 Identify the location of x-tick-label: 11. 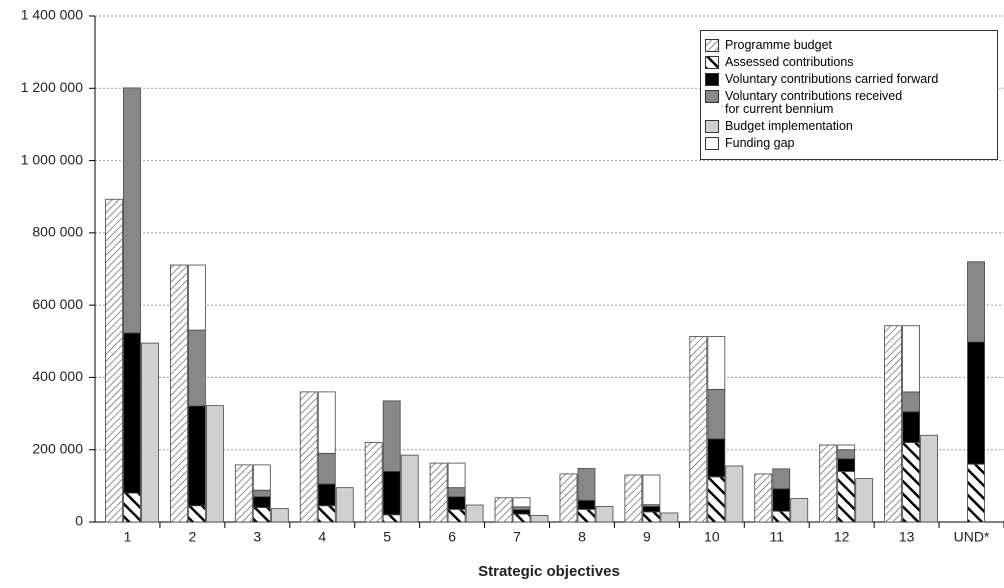
(776, 537).